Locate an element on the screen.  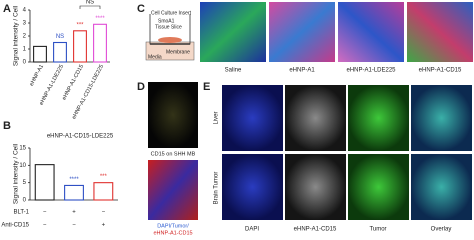
image-label: Saline is located at coordinates (233, 71).